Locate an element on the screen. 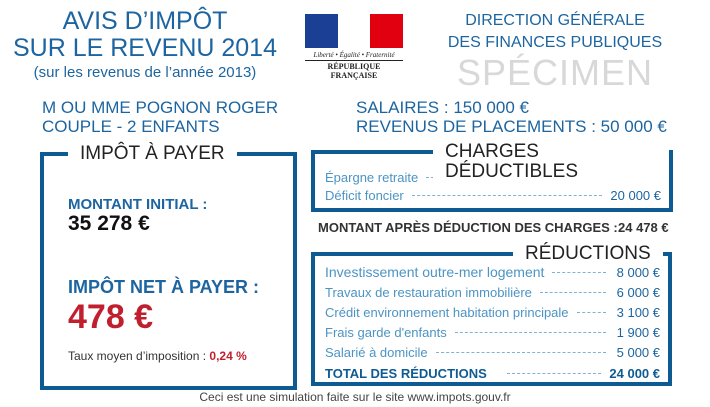 Image resolution: width=710 pixels, height=407 pixels. logo-motto: Liberté • Égalité • Fraternité is located at coordinates (354, 55).